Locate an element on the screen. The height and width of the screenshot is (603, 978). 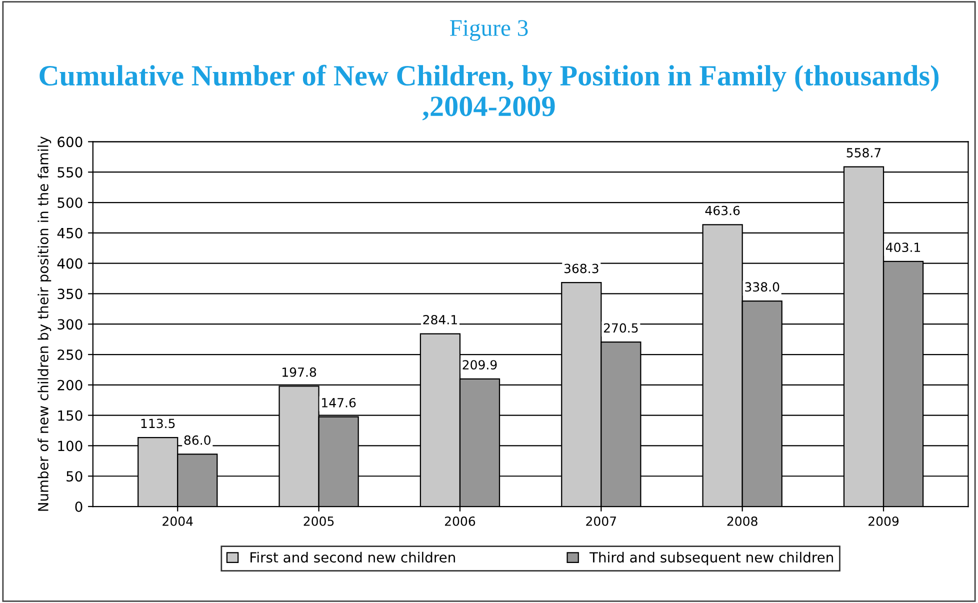
y-tick-label: 550 is located at coordinates (70, 172).